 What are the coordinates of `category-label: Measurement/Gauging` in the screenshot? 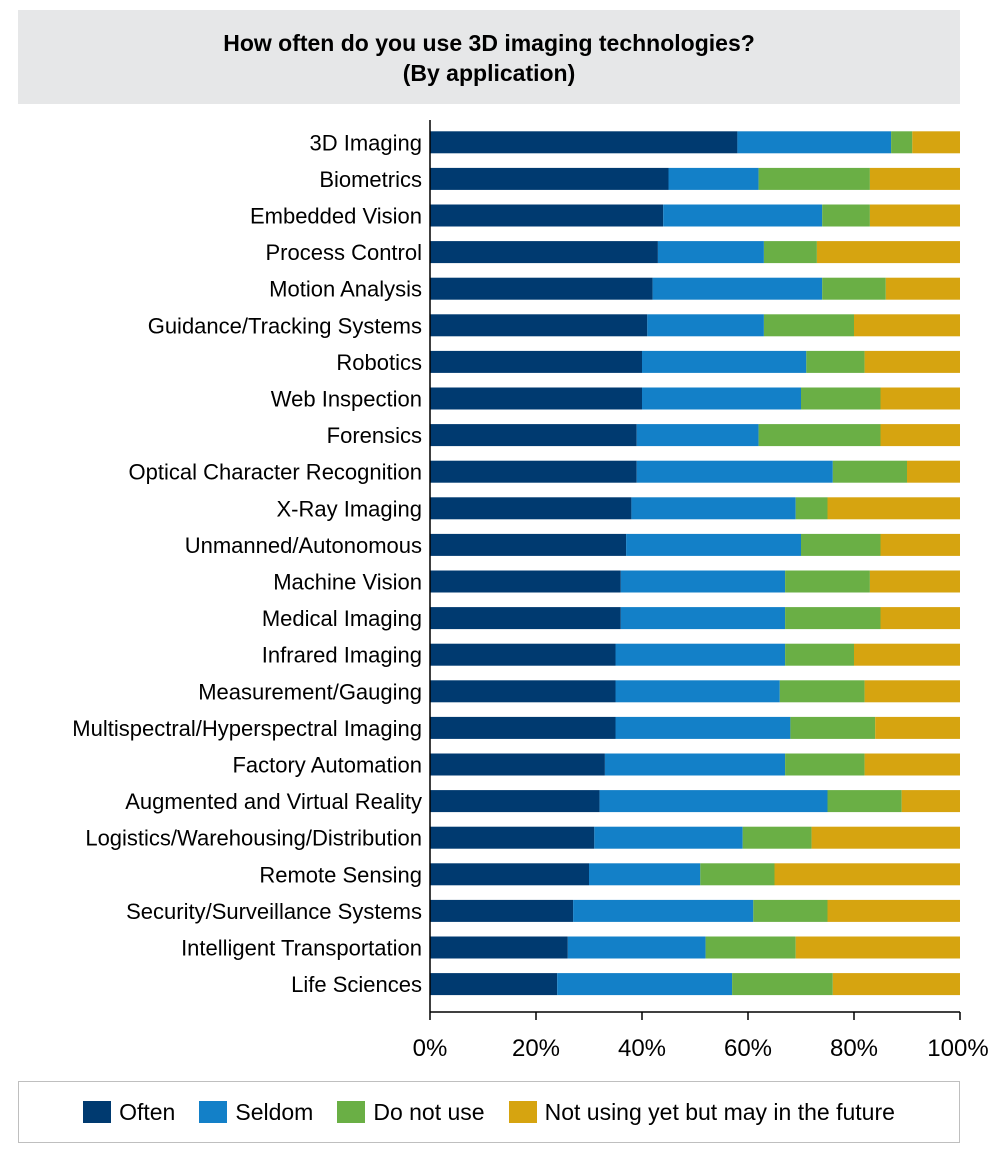 It's located at (310, 691).